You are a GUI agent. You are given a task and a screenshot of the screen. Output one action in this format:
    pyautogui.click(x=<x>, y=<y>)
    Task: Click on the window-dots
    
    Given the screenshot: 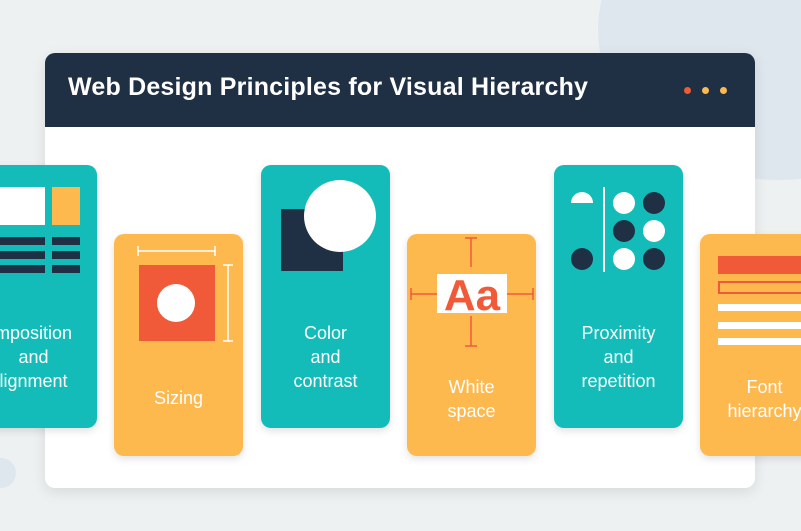 What is the action you would take?
    pyautogui.click(x=705, y=90)
    